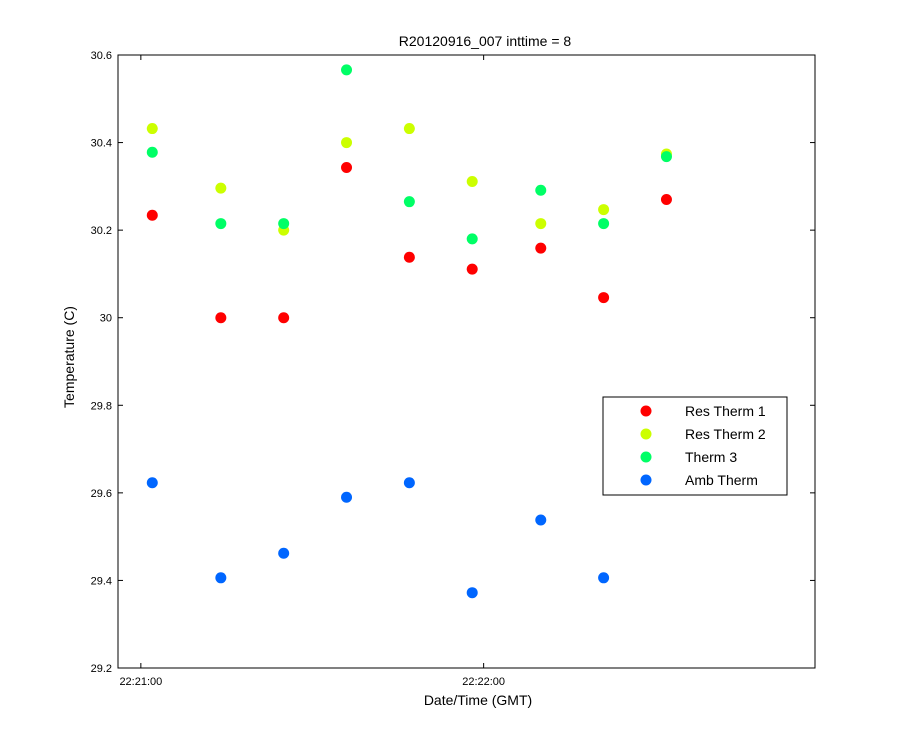 The height and width of the screenshot is (750, 900). What do you see at coordinates (101, 231) in the screenshot?
I see `y-tick-label: 30.2` at bounding box center [101, 231].